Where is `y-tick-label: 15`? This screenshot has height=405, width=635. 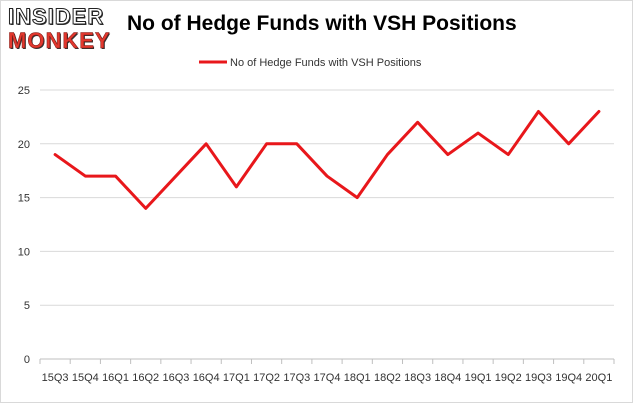 y-tick-label: 15 is located at coordinates (24, 199).